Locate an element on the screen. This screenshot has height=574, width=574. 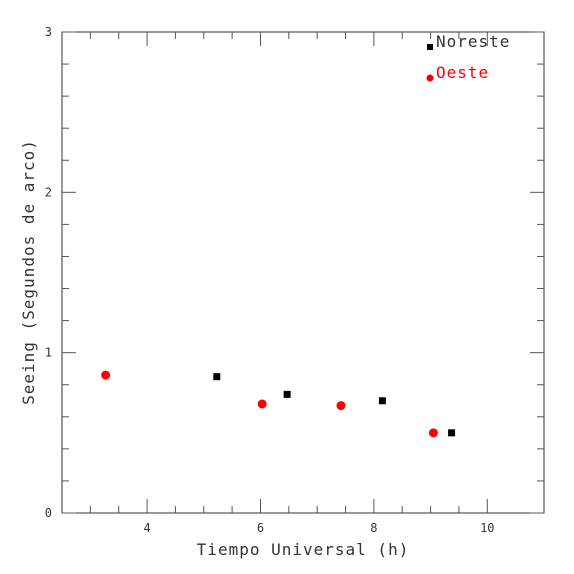
y-tick-label: 1 is located at coordinates (48, 353).